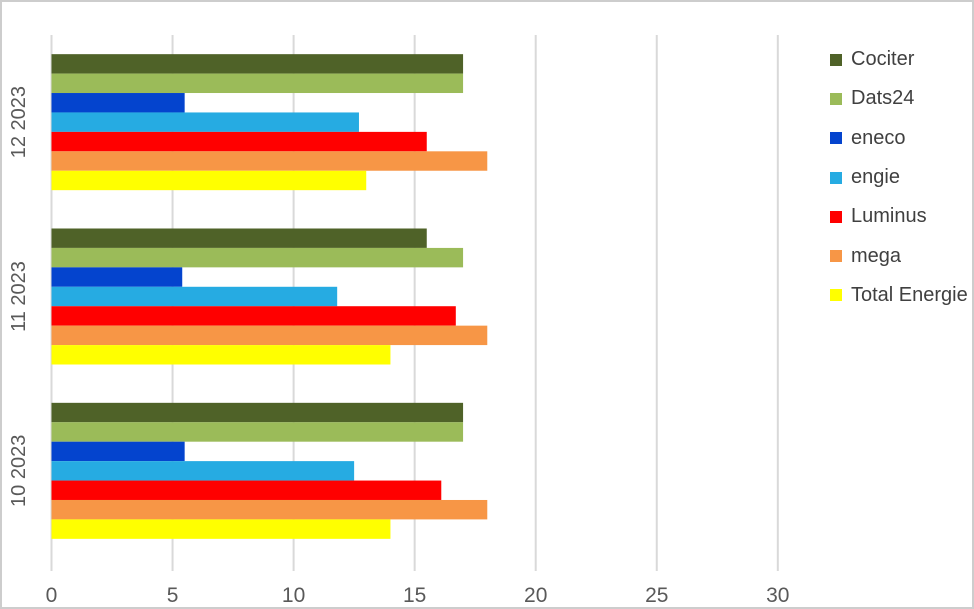 Image resolution: width=974 pixels, height=609 pixels. What do you see at coordinates (836, 98) in the screenshot?
I see `legend-swatch-dats24` at bounding box center [836, 98].